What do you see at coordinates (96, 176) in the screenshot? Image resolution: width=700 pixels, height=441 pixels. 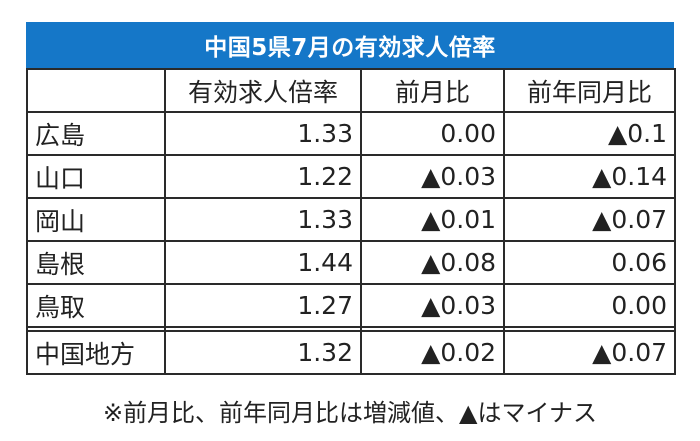 I see `pref-name-cell: 山口` at bounding box center [96, 176].